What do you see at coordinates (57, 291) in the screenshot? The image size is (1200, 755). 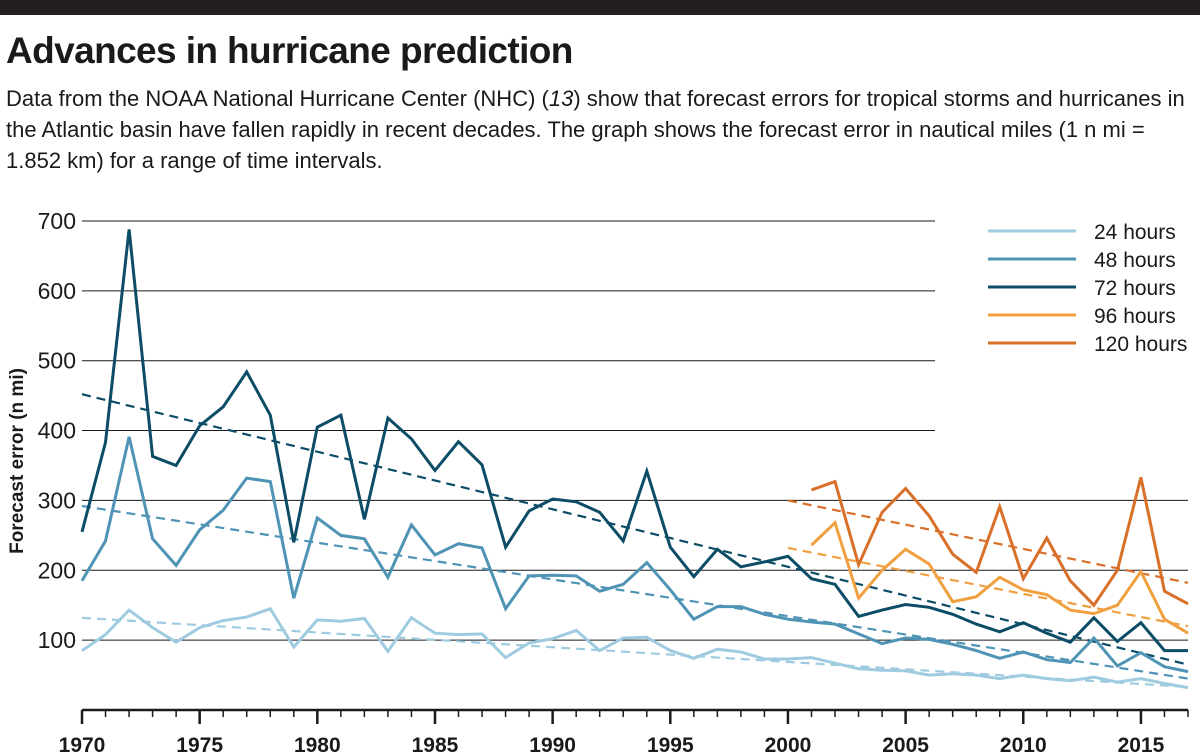 I see `y-tick-label: 600` at bounding box center [57, 291].